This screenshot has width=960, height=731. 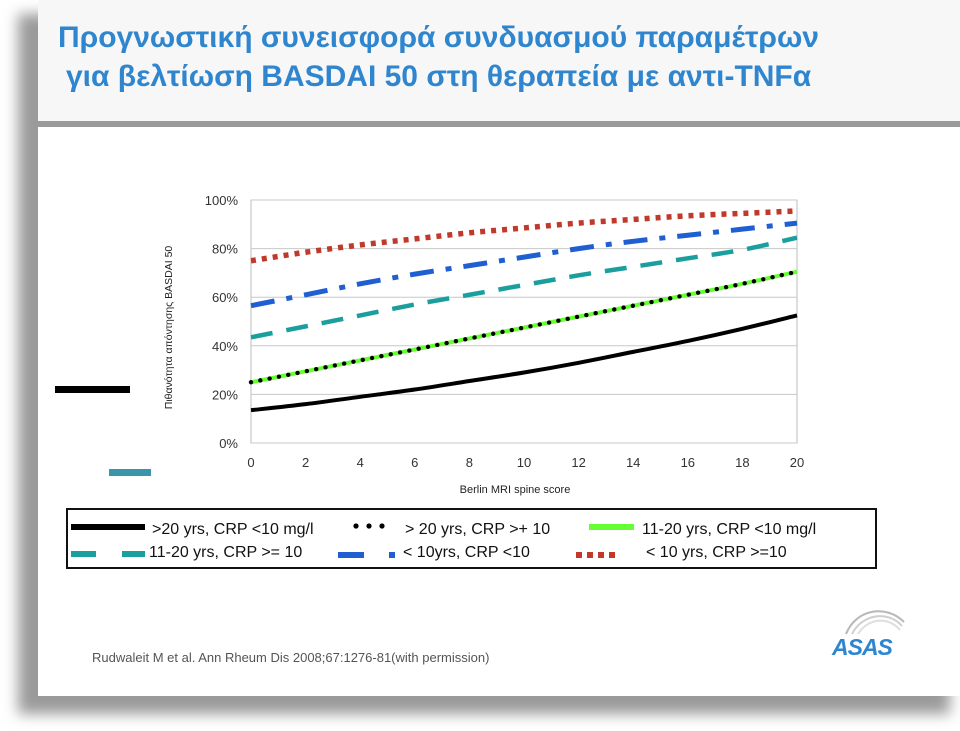 I want to click on x-tick-label: 4, so click(x=360, y=462).